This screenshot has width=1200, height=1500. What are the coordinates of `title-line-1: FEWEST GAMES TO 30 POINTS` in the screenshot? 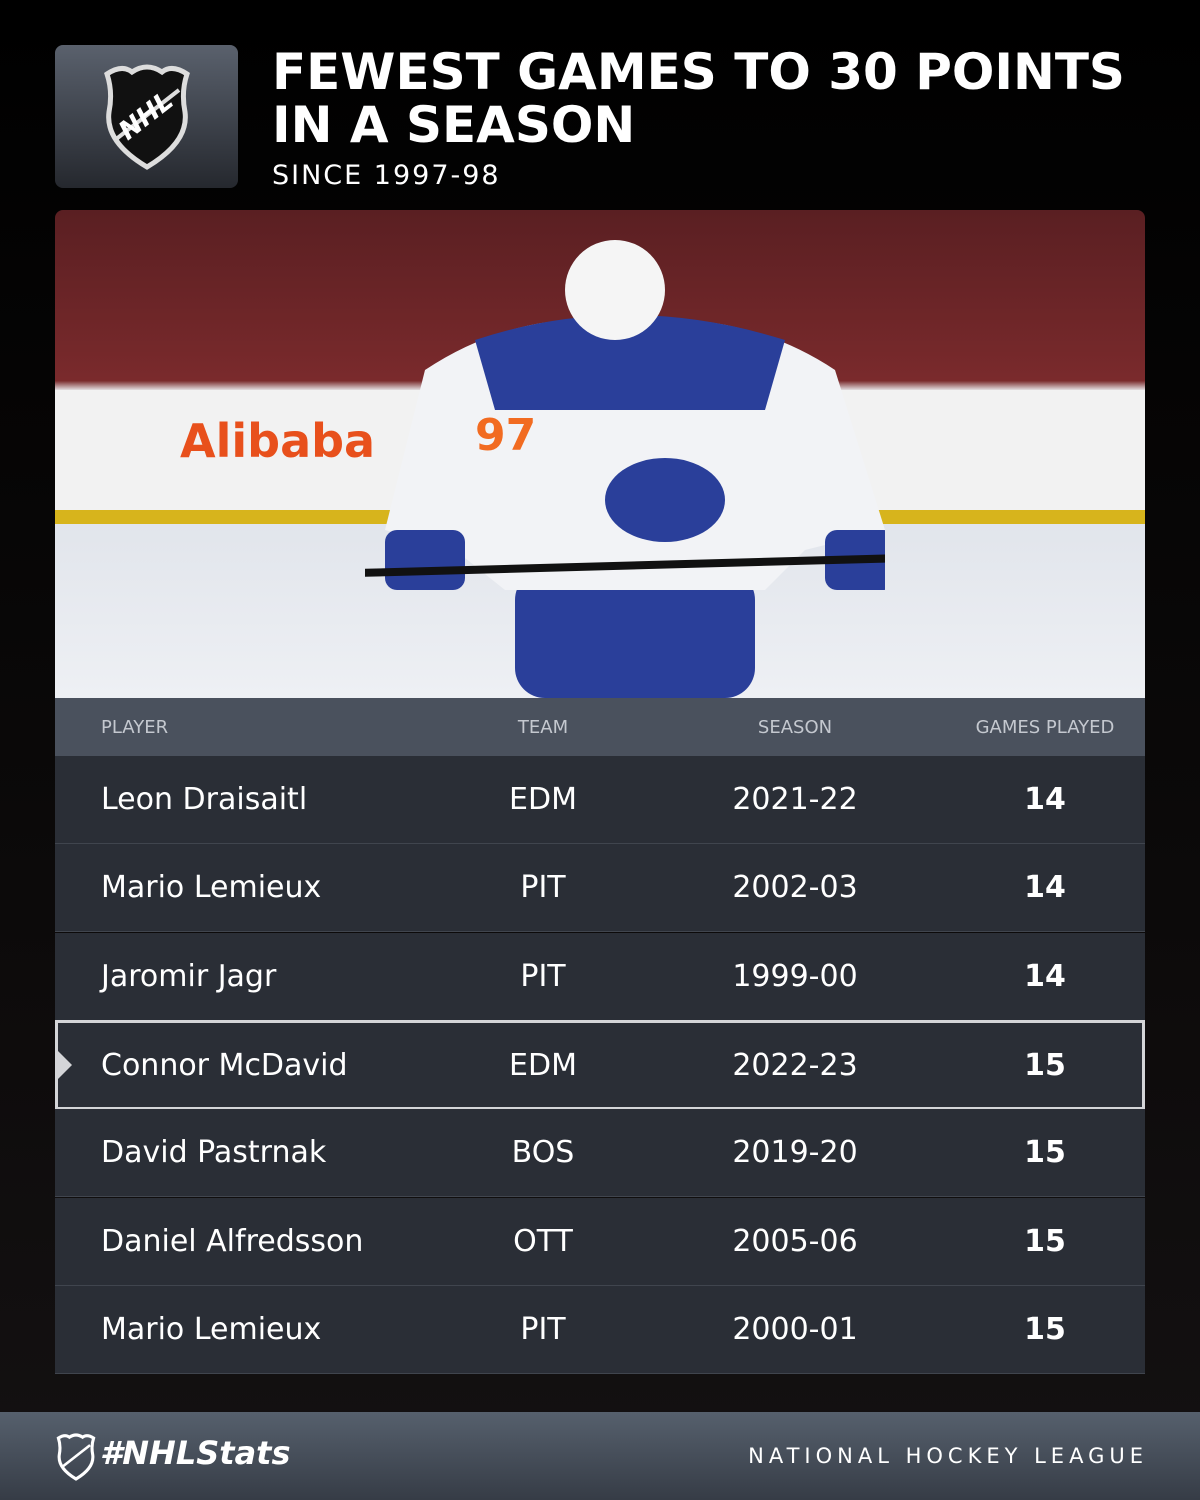 It's located at (698, 72).